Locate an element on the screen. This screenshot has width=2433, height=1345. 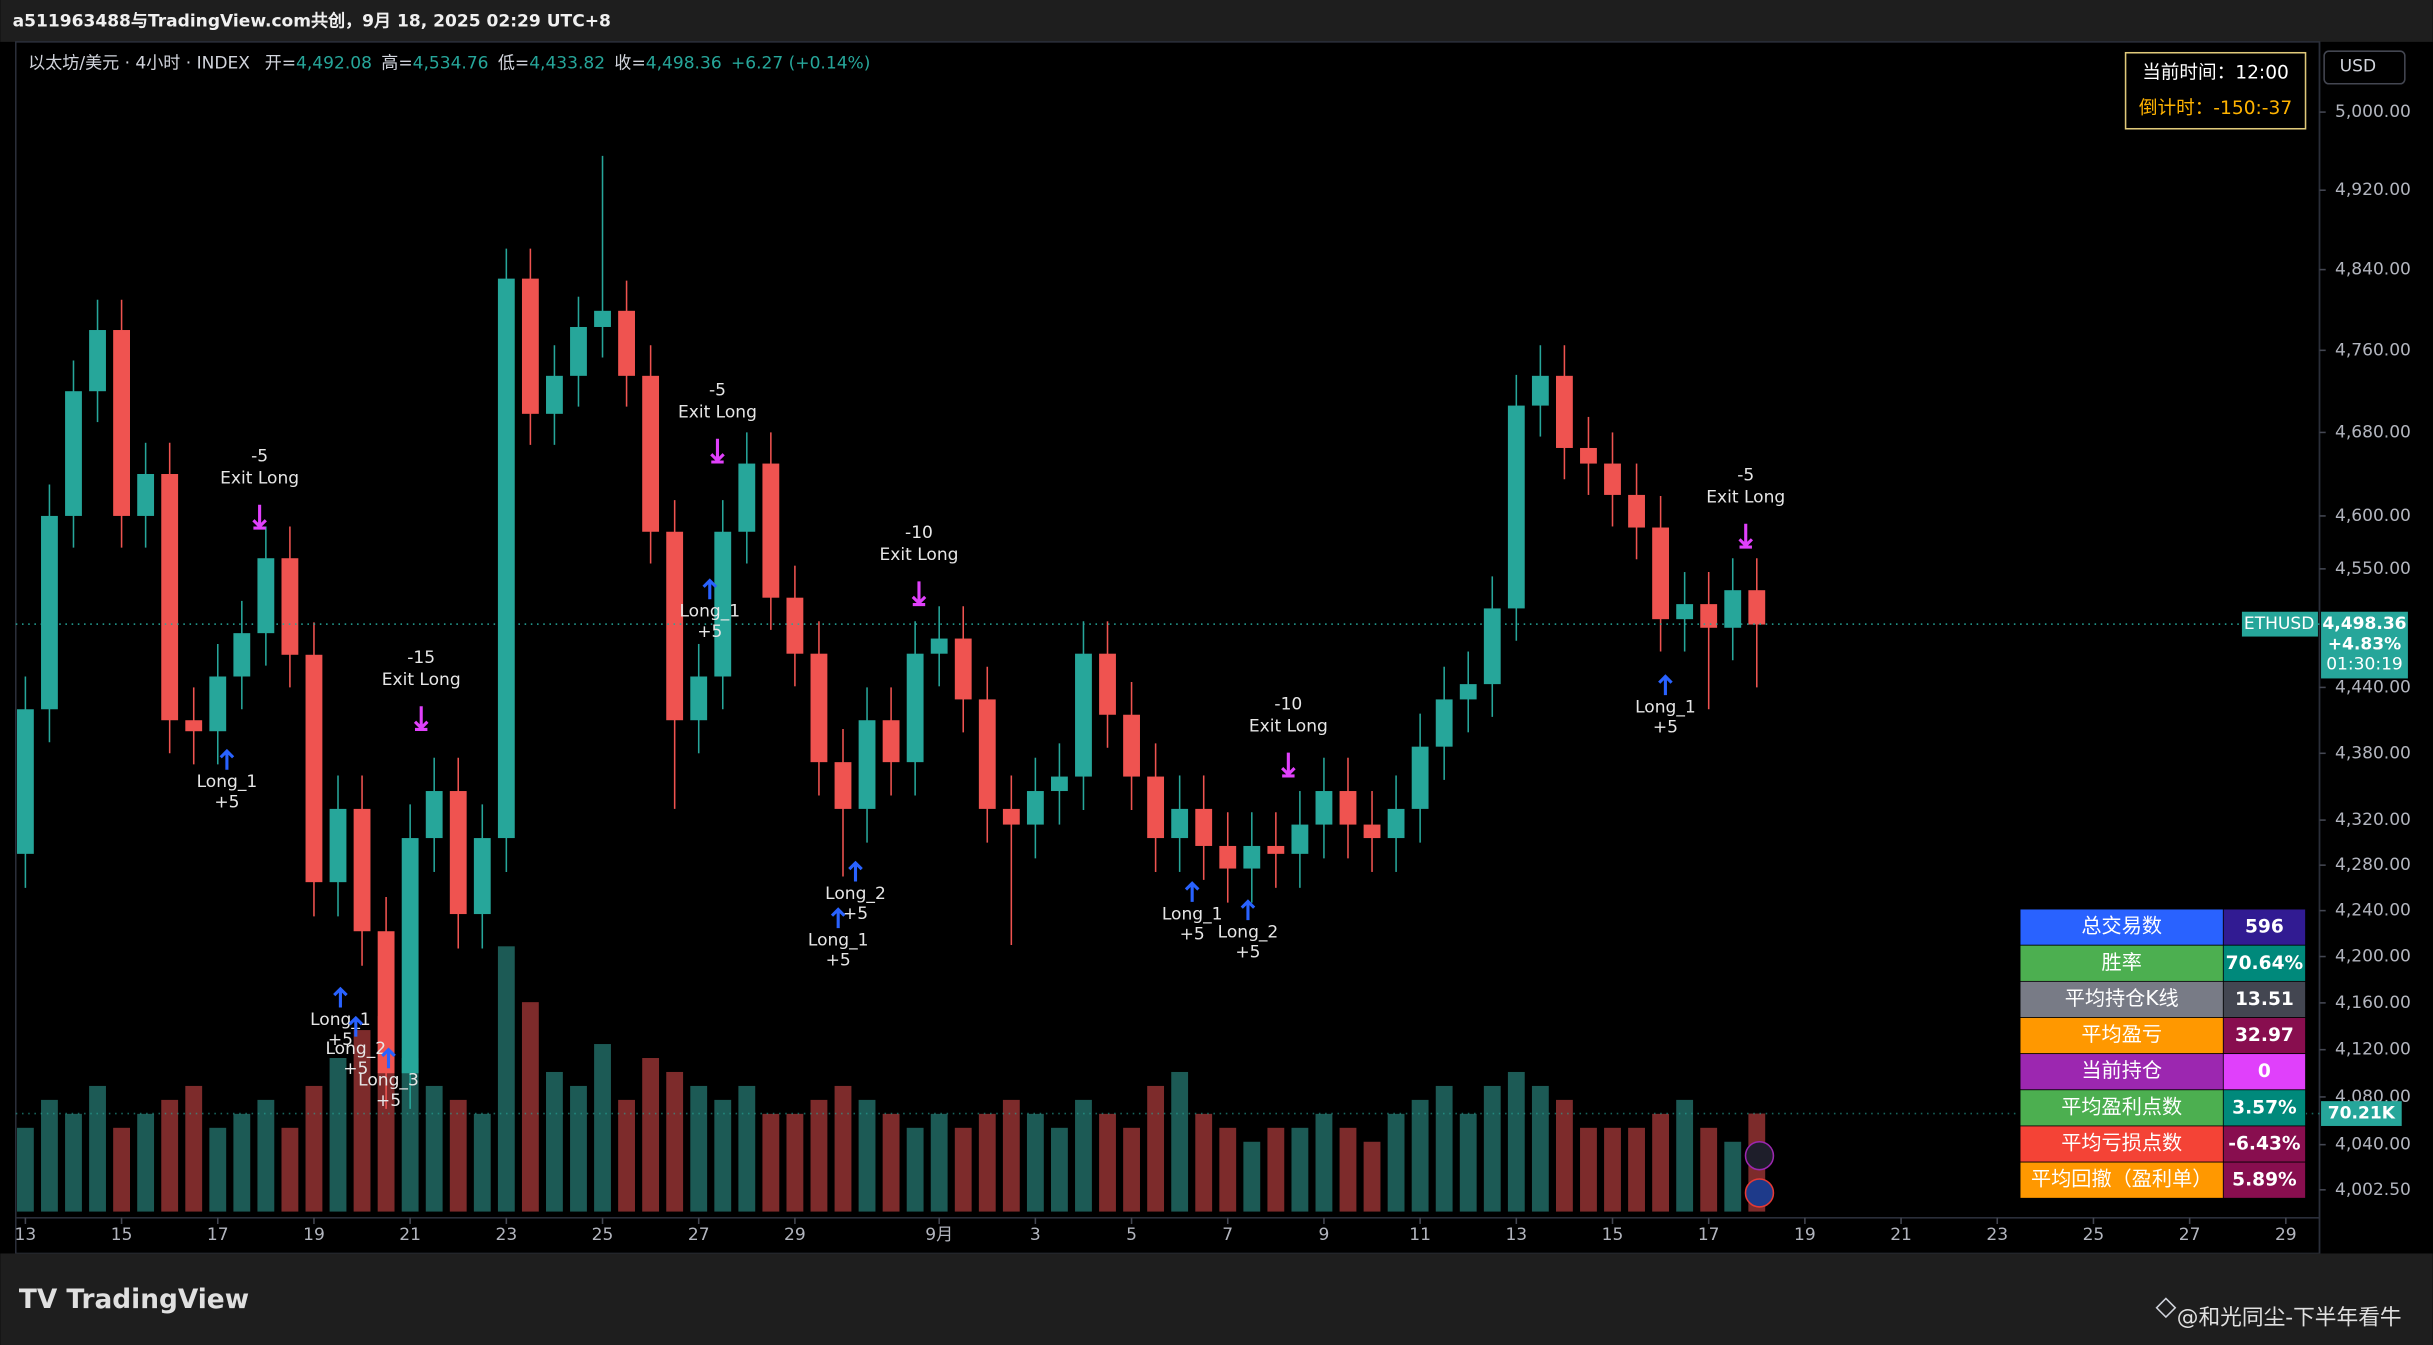
y-tick-label: 4,760.00 is located at coordinates (2373, 350).